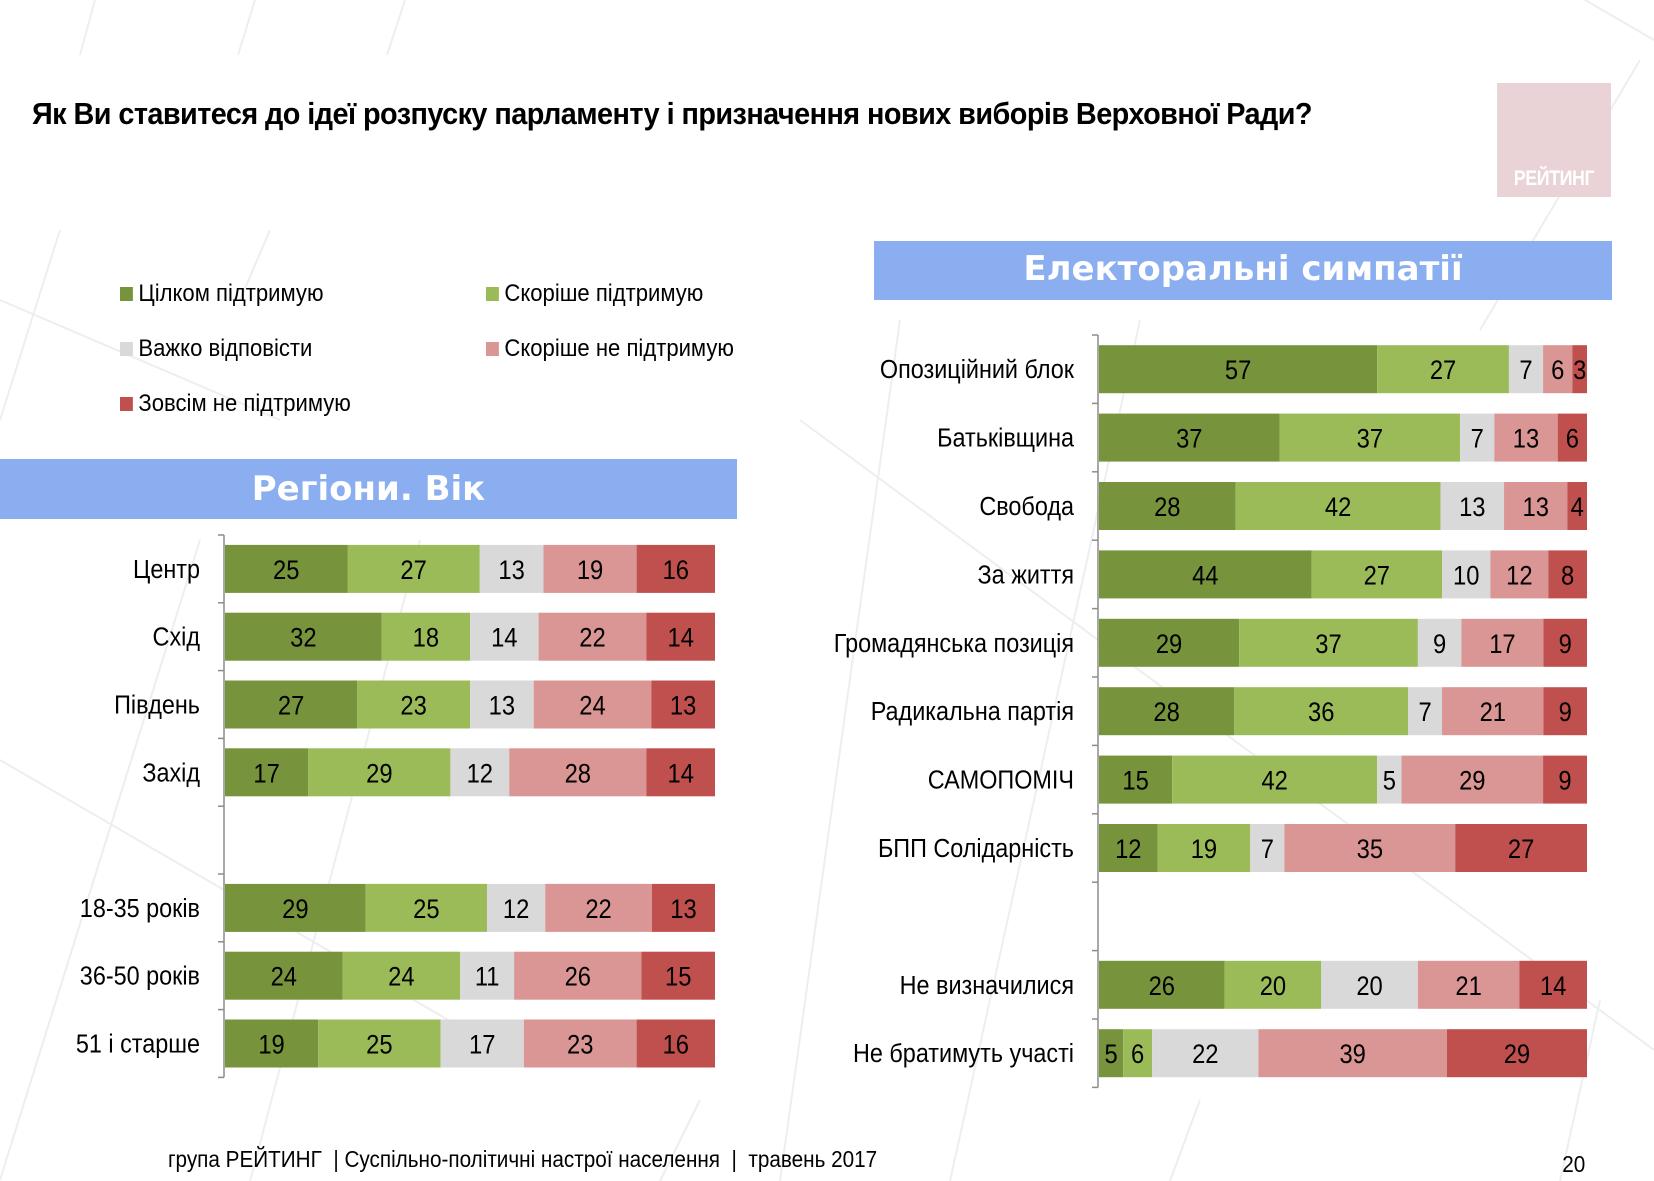 The image size is (1654, 1181). I want to click on category-label: Опозиційний блок, so click(977, 370).